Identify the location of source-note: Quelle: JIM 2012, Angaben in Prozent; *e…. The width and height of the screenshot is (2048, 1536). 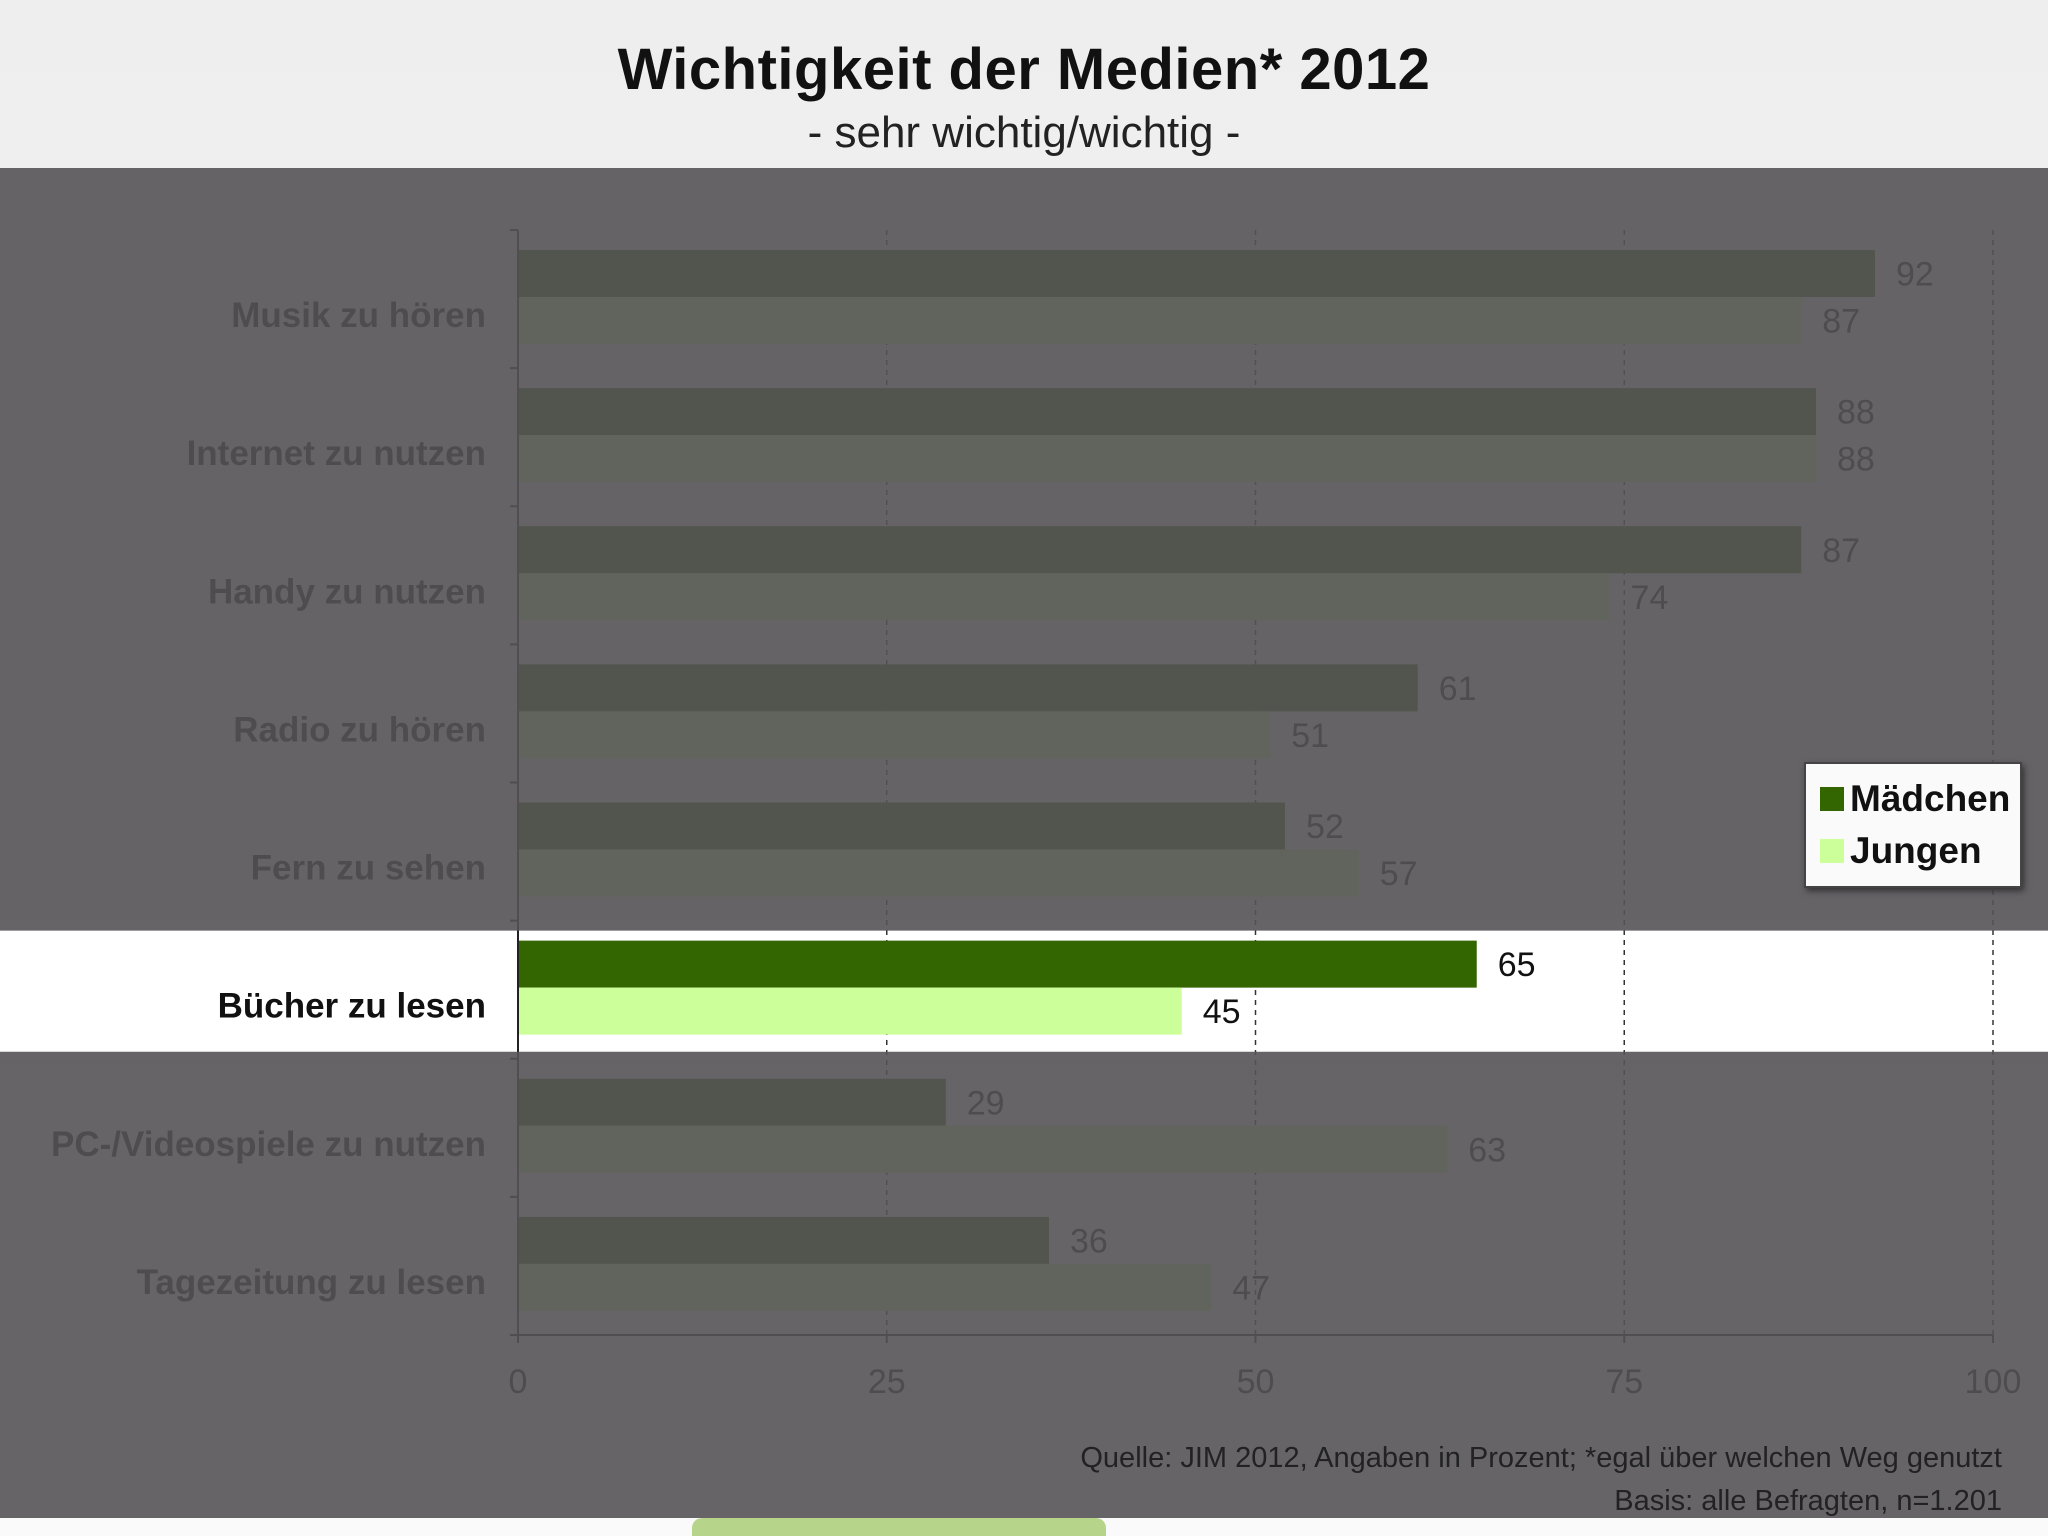
(1541, 1458).